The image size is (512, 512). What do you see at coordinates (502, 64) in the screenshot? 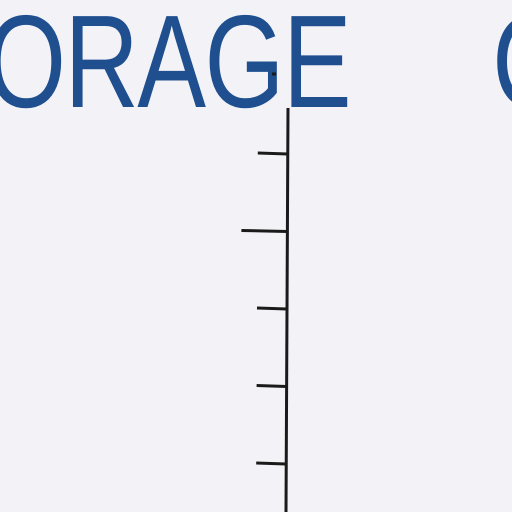
I see `headline-right-fragment: C` at bounding box center [502, 64].